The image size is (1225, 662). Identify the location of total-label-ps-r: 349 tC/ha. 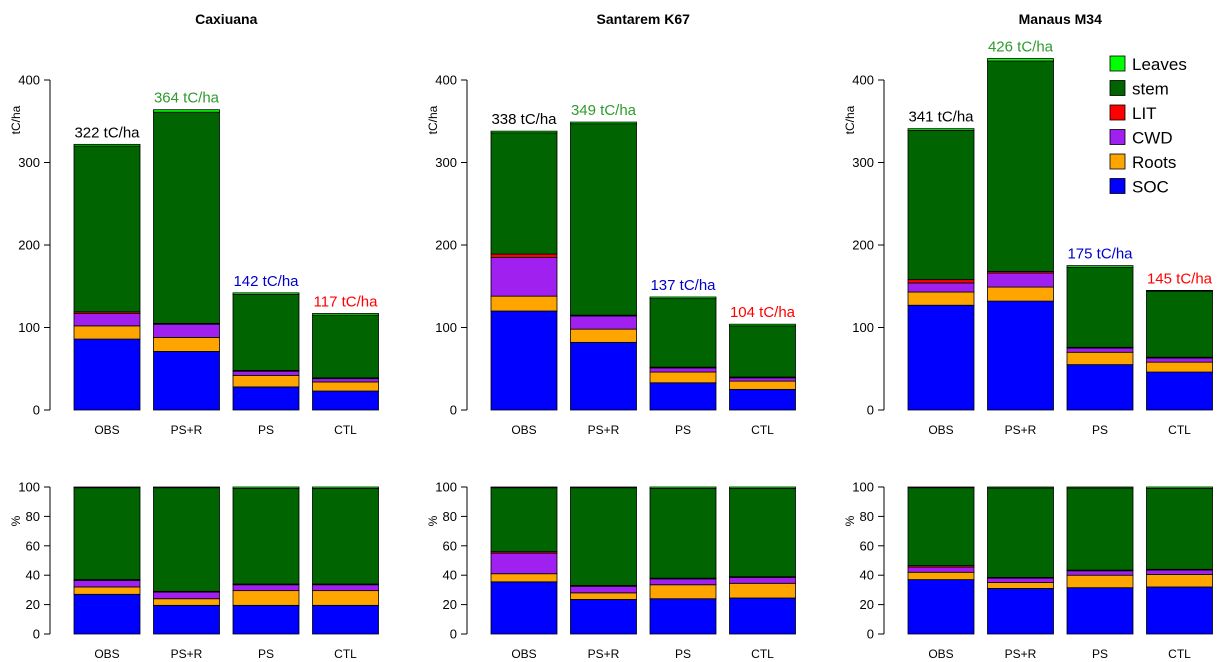
(604, 110).